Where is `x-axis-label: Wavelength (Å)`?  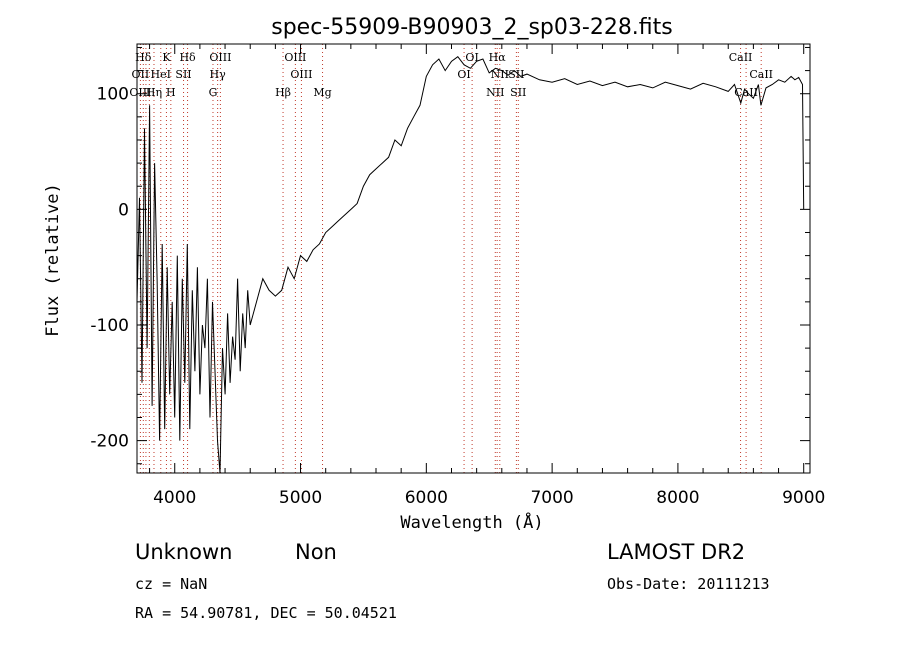 x-axis-label: Wavelength (Å) is located at coordinates (471, 522).